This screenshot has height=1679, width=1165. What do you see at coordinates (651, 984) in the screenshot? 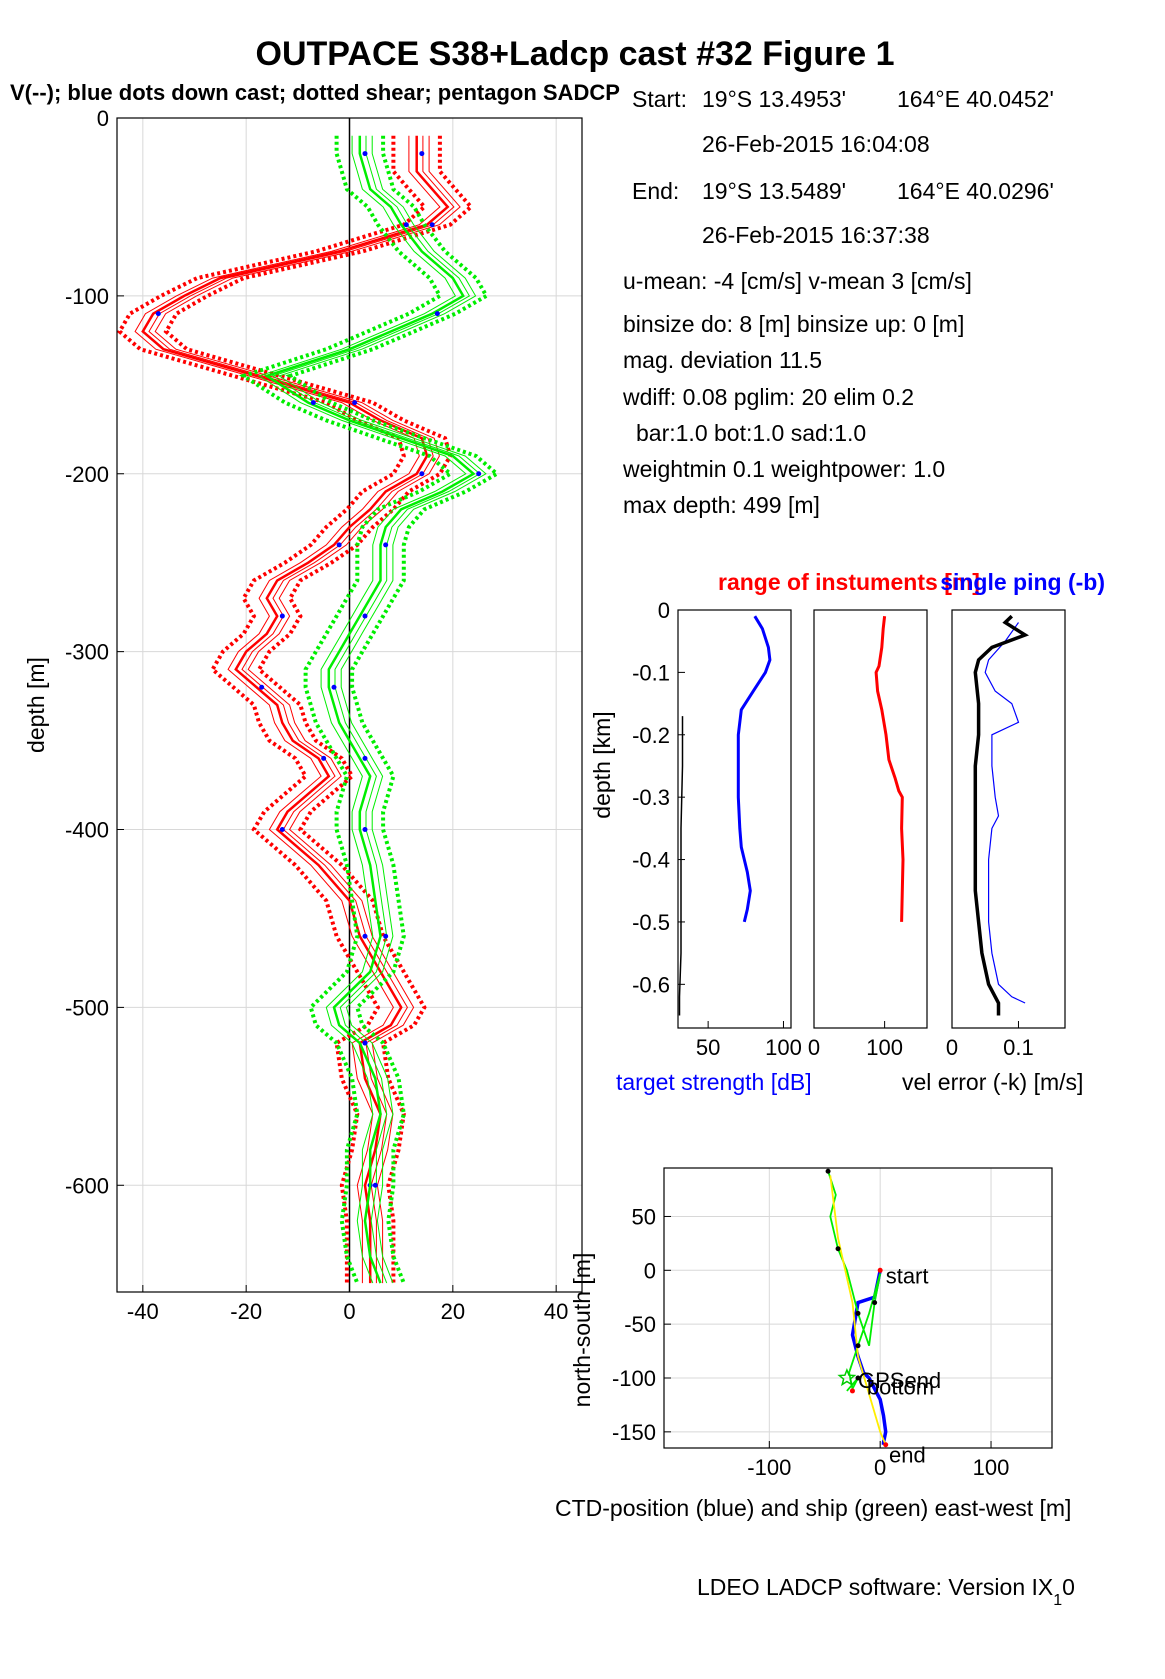
I see `target-strength-ytick-label: -0.6` at bounding box center [651, 984].